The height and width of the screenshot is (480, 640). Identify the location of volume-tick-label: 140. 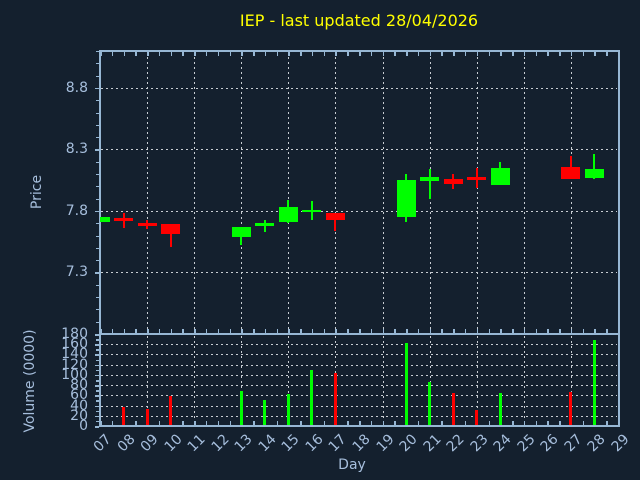
(74, 354).